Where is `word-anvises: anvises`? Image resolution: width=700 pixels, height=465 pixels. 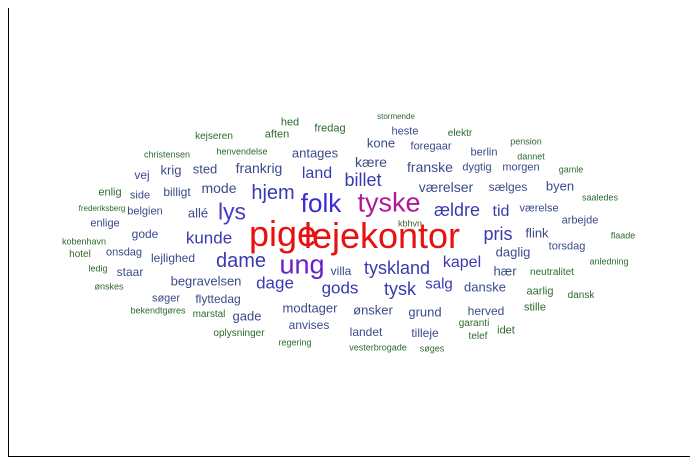
word-anvises: anvises is located at coordinates (309, 325).